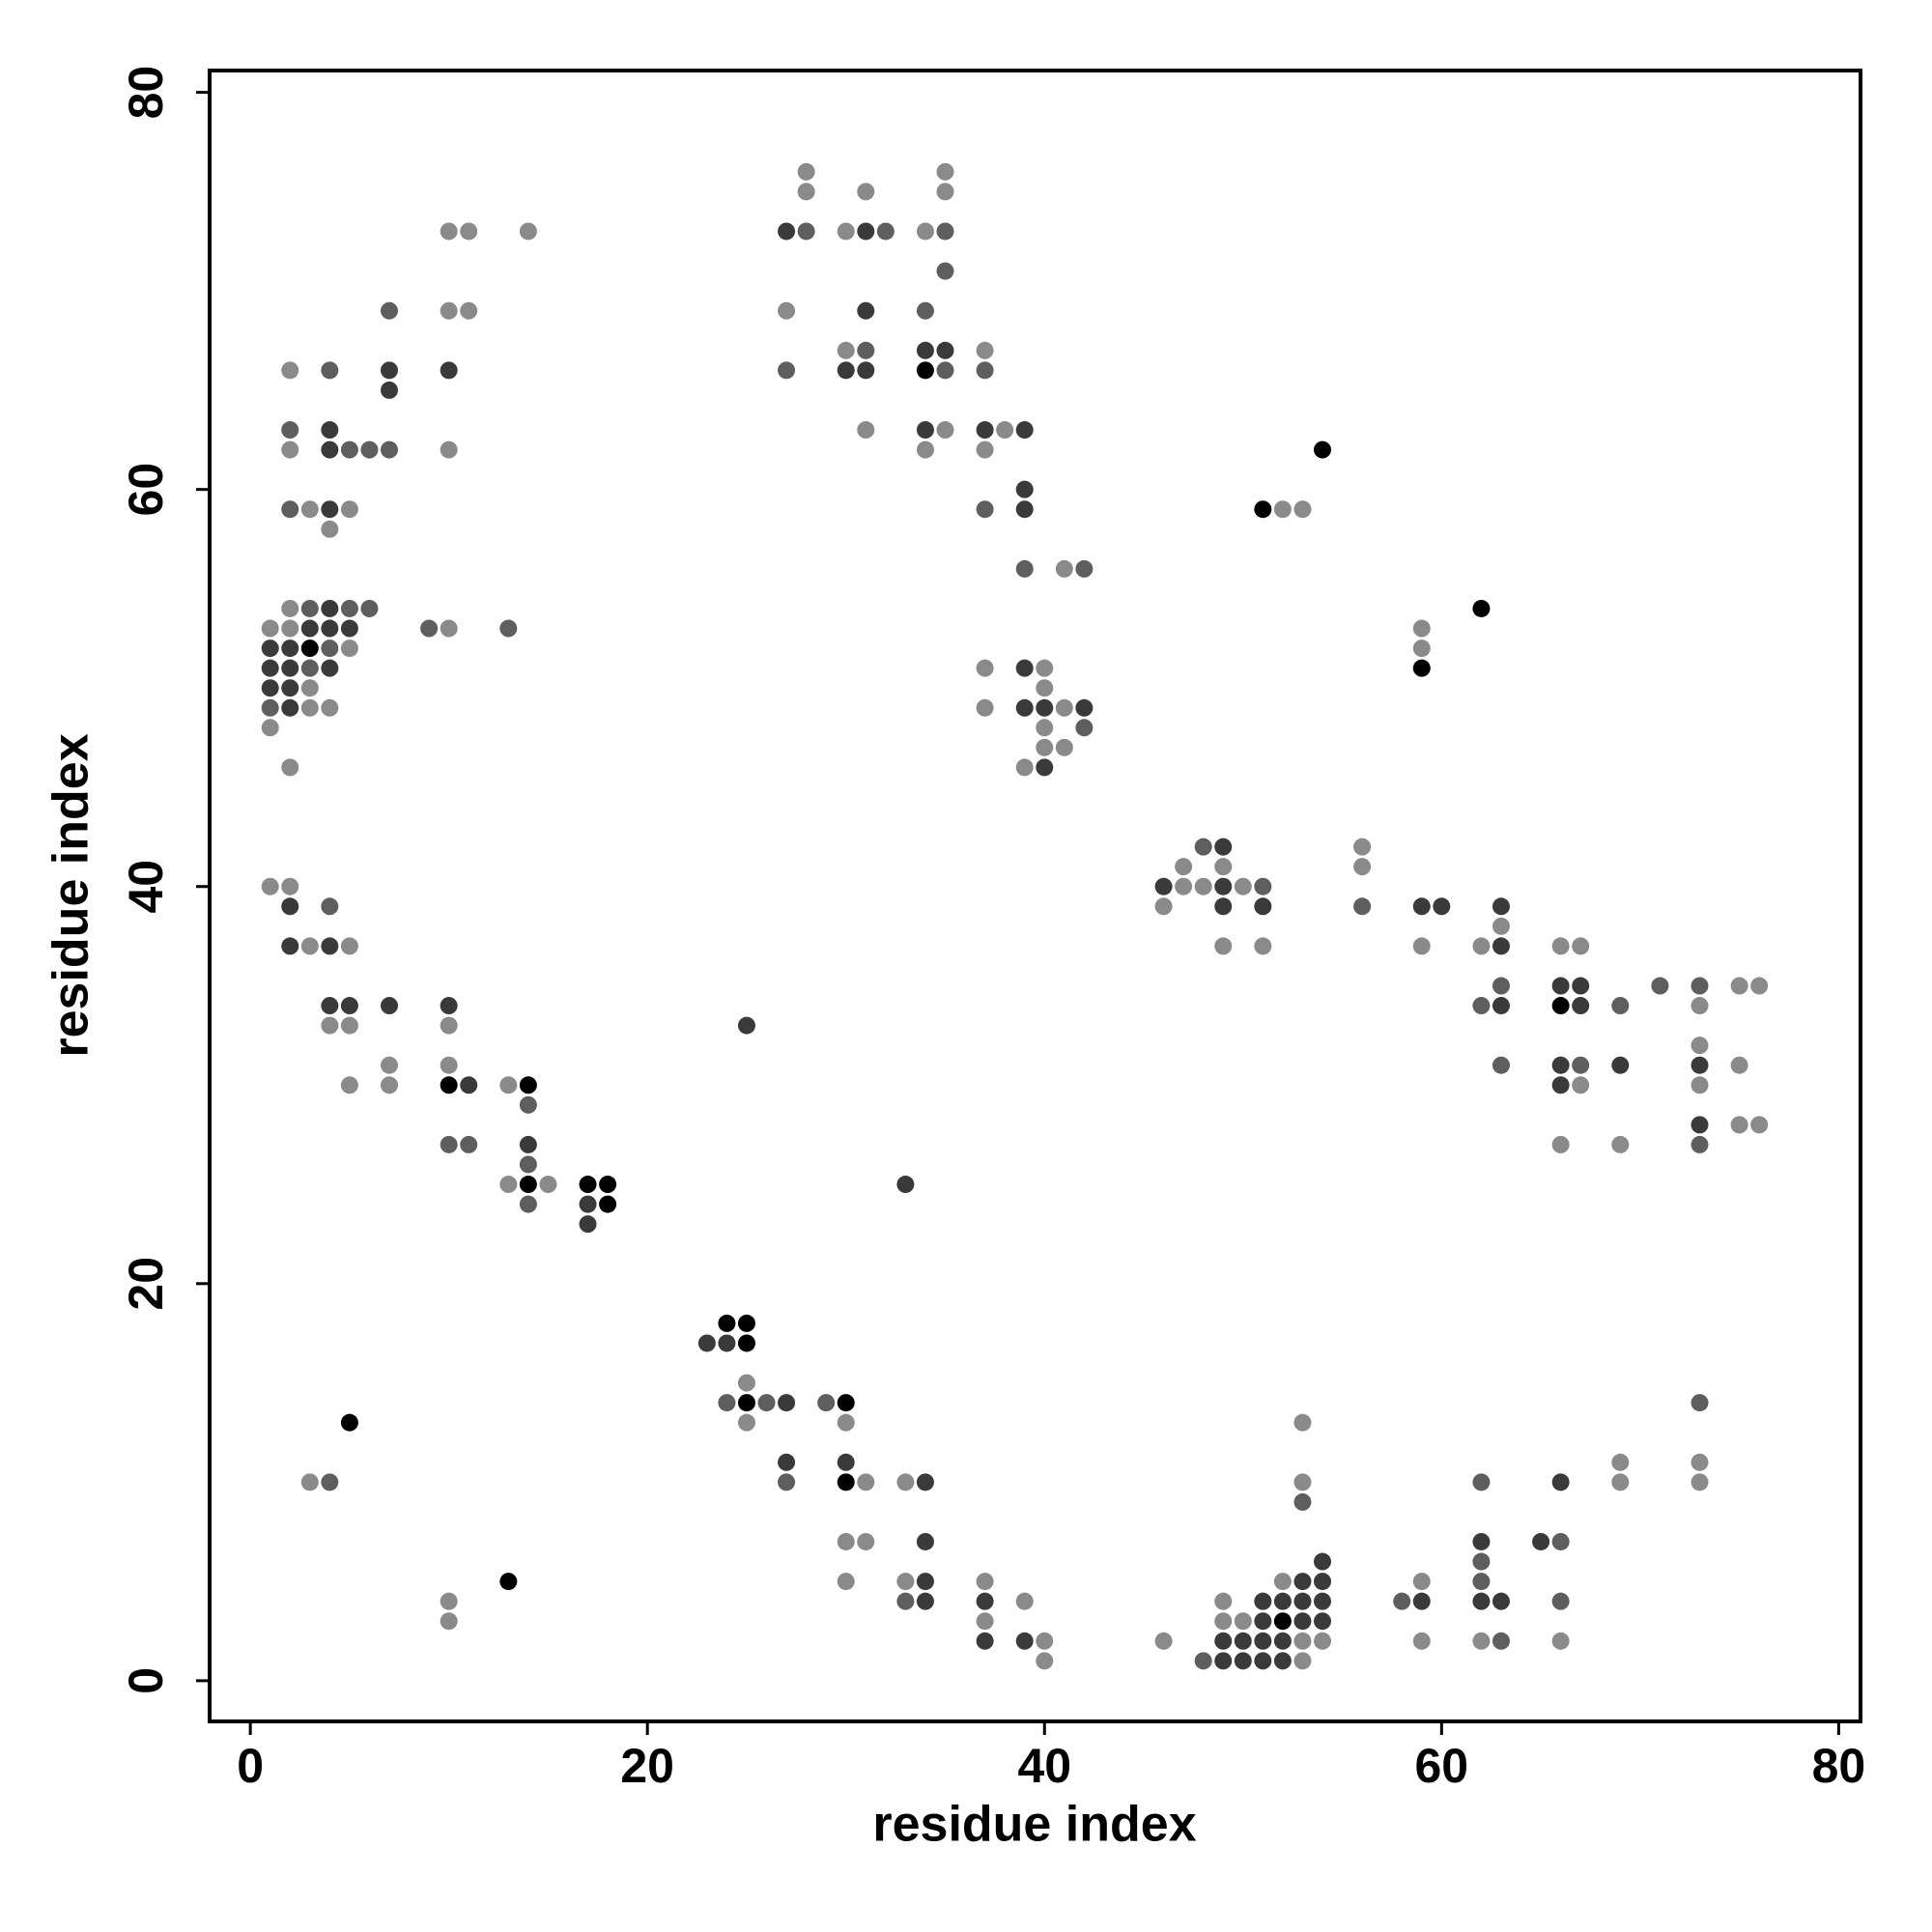  What do you see at coordinates (146, 490) in the screenshot?
I see `y-tick-label: 60` at bounding box center [146, 490].